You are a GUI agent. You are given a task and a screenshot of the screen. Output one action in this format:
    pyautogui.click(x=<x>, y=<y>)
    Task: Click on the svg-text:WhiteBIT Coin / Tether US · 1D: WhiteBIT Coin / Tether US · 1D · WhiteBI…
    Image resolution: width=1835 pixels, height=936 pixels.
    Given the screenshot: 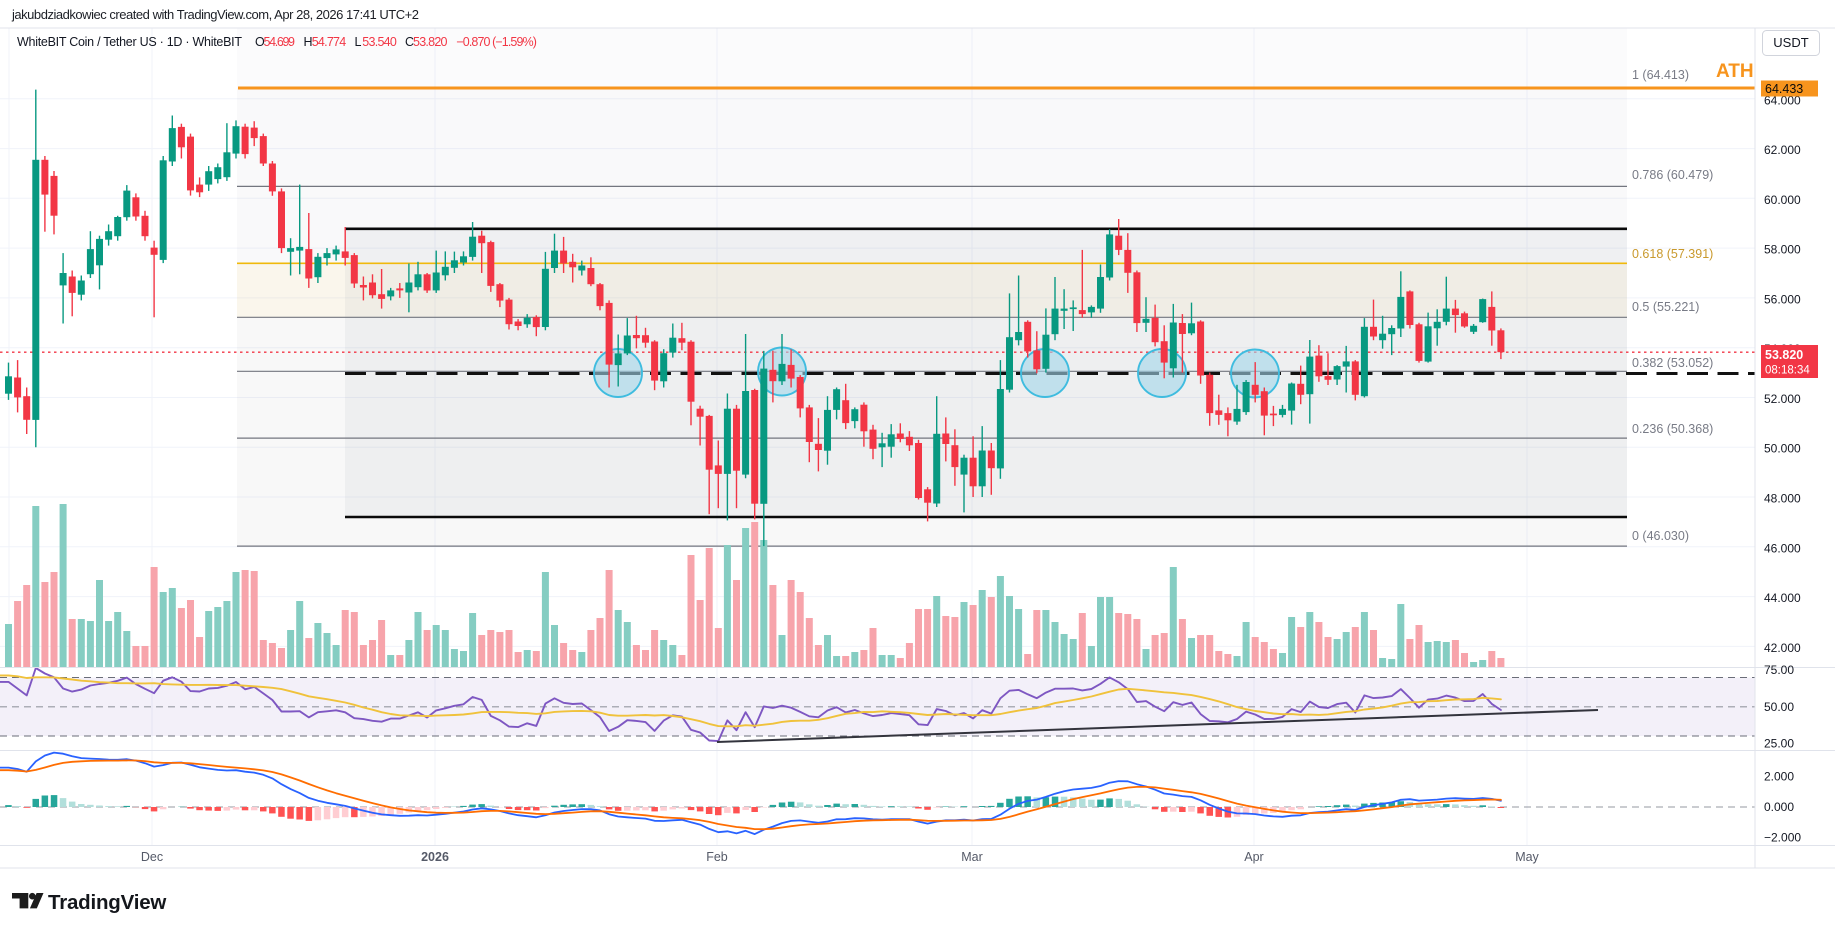 What is the action you would take?
    pyautogui.click(x=277, y=42)
    